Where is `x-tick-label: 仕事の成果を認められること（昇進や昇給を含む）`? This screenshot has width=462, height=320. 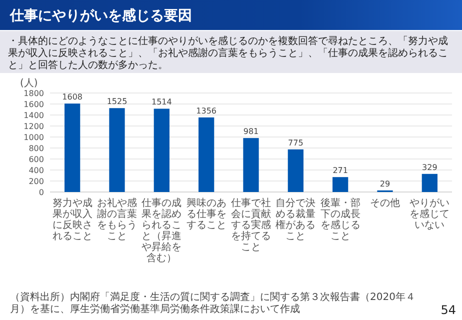 x-tick-label: 仕事の成果を認められること（昇進や昇給を含む） is located at coordinates (162, 230).